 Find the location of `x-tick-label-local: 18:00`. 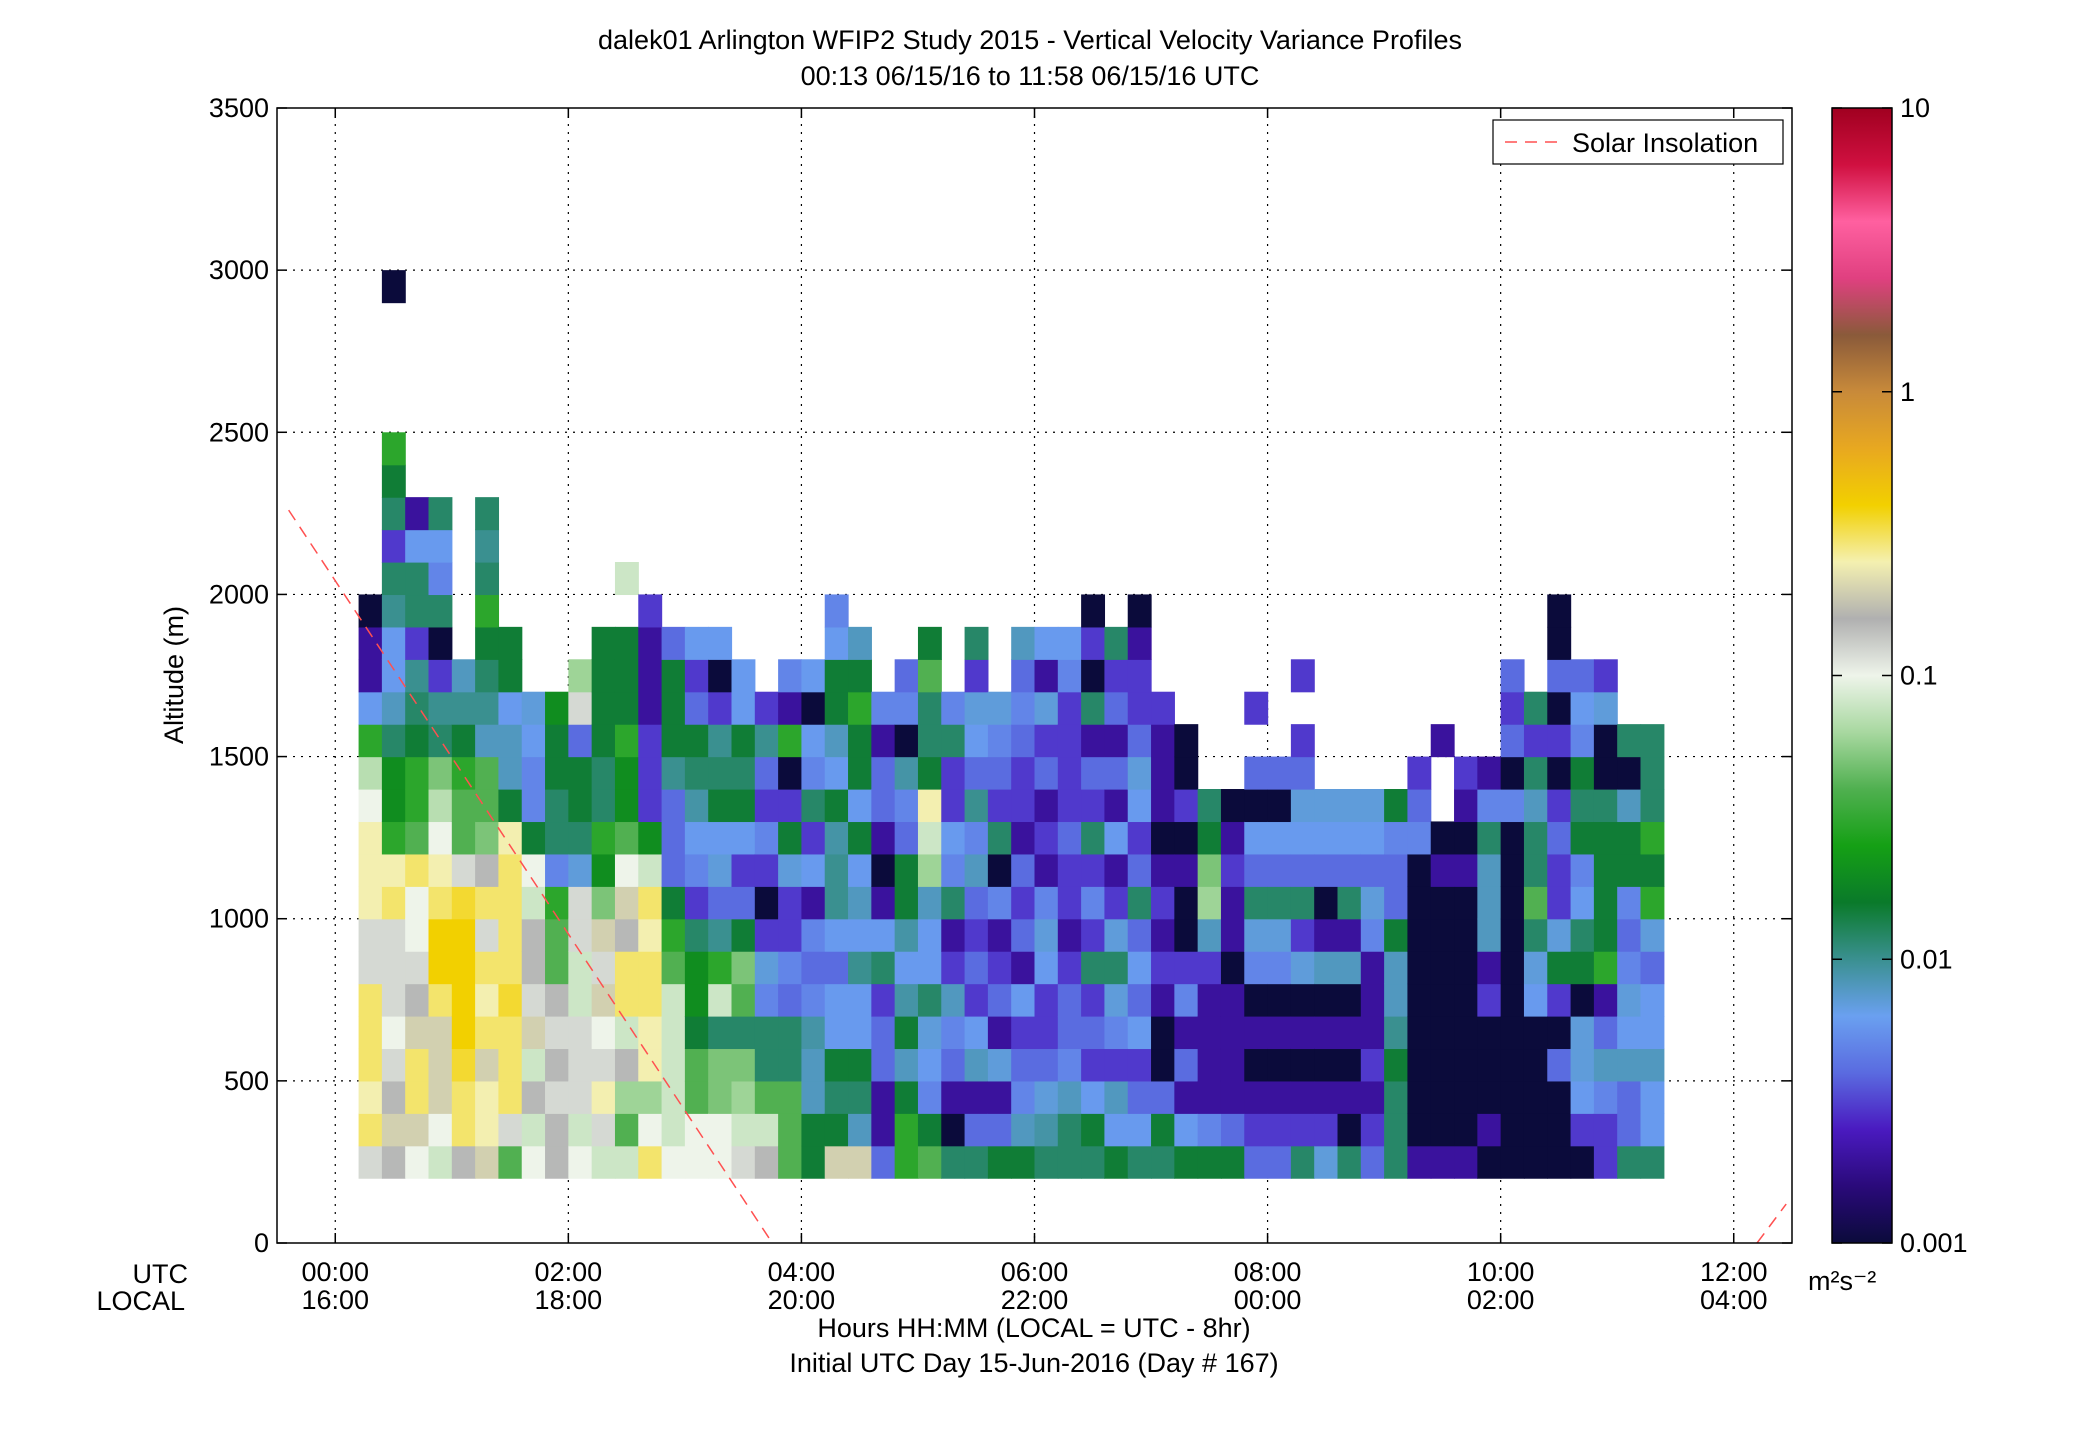

x-tick-label-local: 18:00 is located at coordinates (569, 1300).